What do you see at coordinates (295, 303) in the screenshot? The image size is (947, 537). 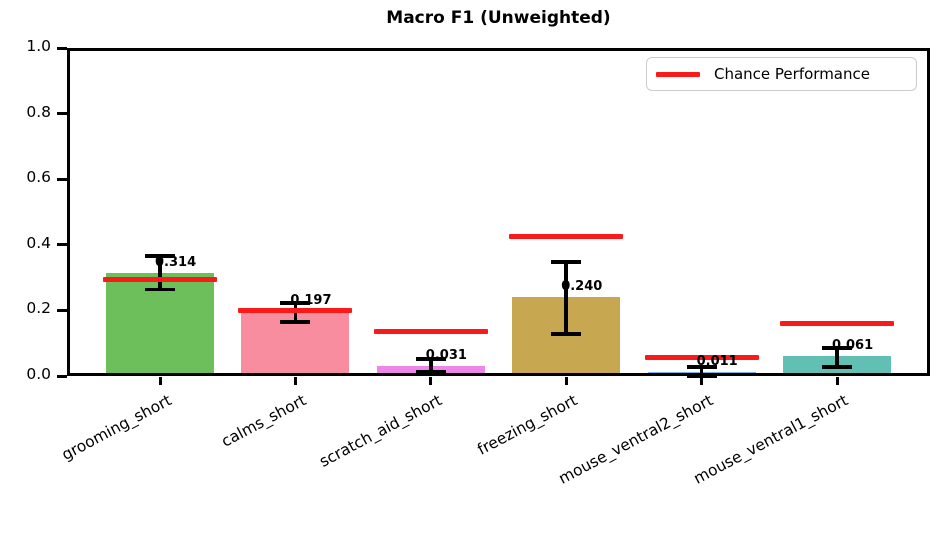 I see `error-cap-top-calms_short` at bounding box center [295, 303].